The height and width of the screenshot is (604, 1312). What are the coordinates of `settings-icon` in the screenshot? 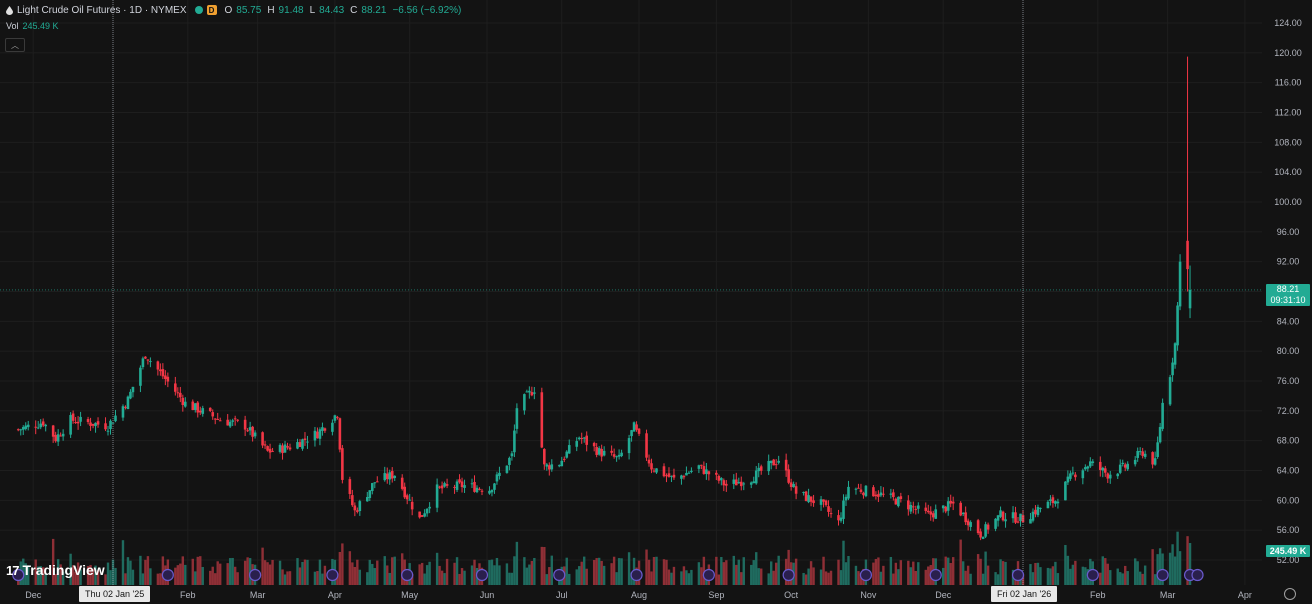 It's located at (1290, 594).